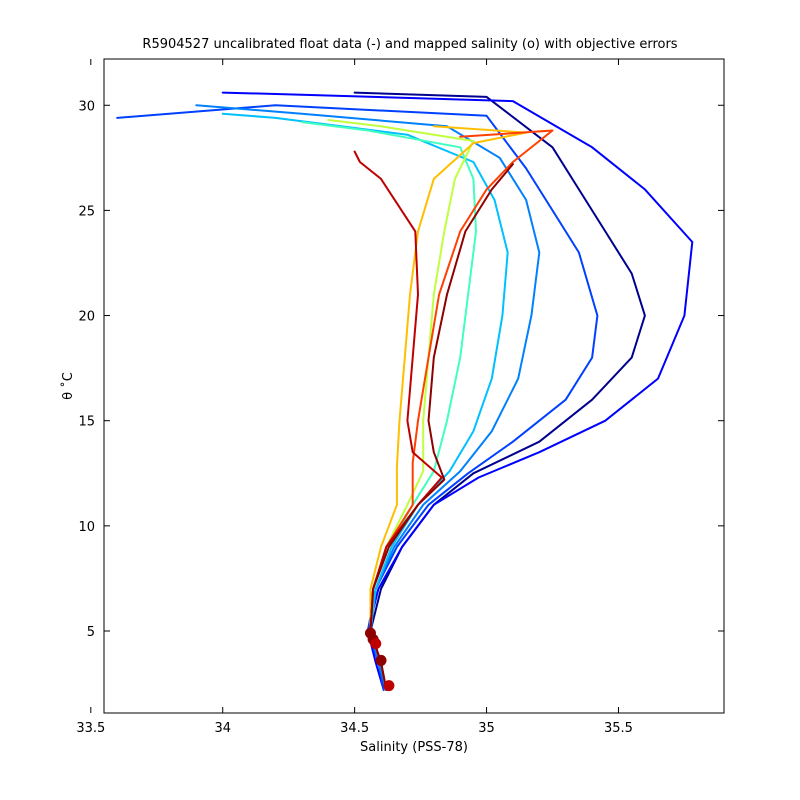  Describe the element at coordinates (86, 211) in the screenshot. I see `y-tick-label: 25` at that location.